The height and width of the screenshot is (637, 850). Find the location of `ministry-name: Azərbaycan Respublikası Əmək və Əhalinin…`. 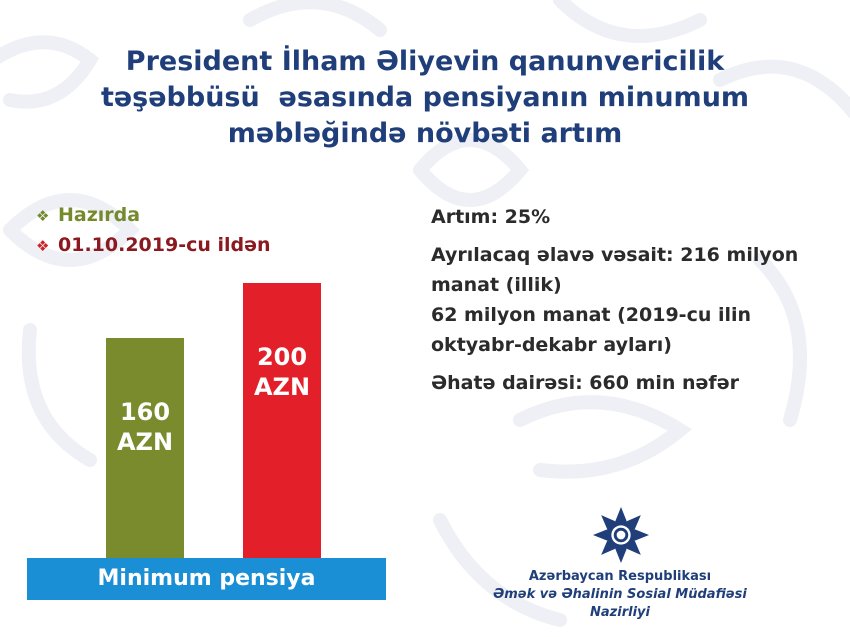

ministry-name: Azərbaycan Respublikası Əmək və Əhalinin… is located at coordinates (620, 595).